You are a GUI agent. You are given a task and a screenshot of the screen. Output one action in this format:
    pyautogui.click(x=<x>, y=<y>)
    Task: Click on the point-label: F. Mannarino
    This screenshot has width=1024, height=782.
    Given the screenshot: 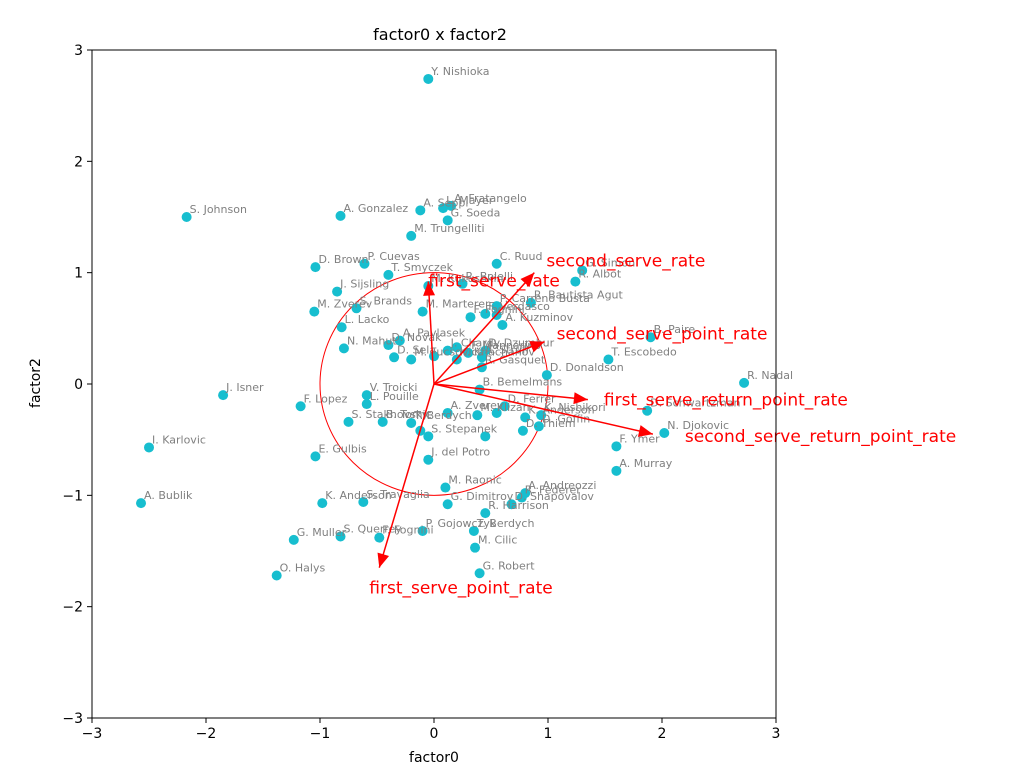 What is the action you would take?
    pyautogui.click(x=506, y=345)
    